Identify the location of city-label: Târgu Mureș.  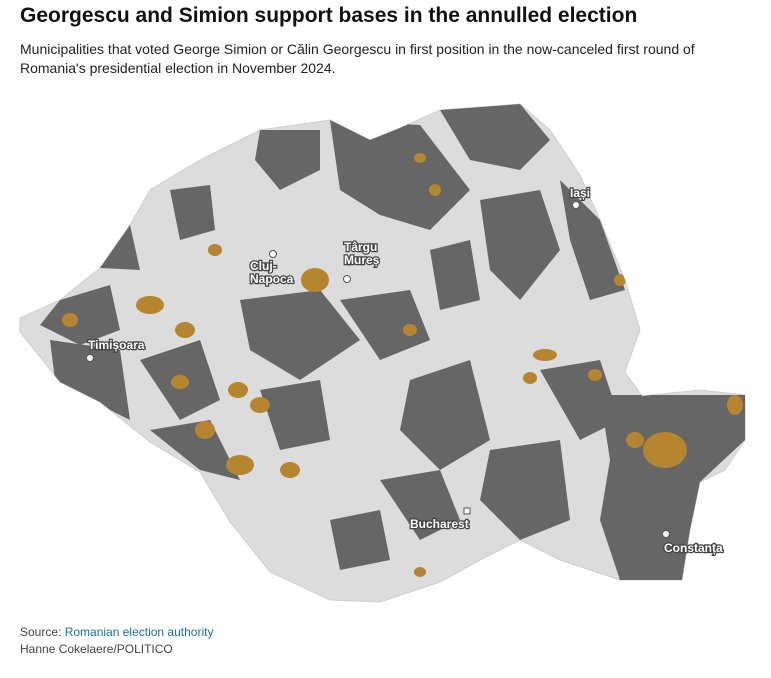
(362, 253).